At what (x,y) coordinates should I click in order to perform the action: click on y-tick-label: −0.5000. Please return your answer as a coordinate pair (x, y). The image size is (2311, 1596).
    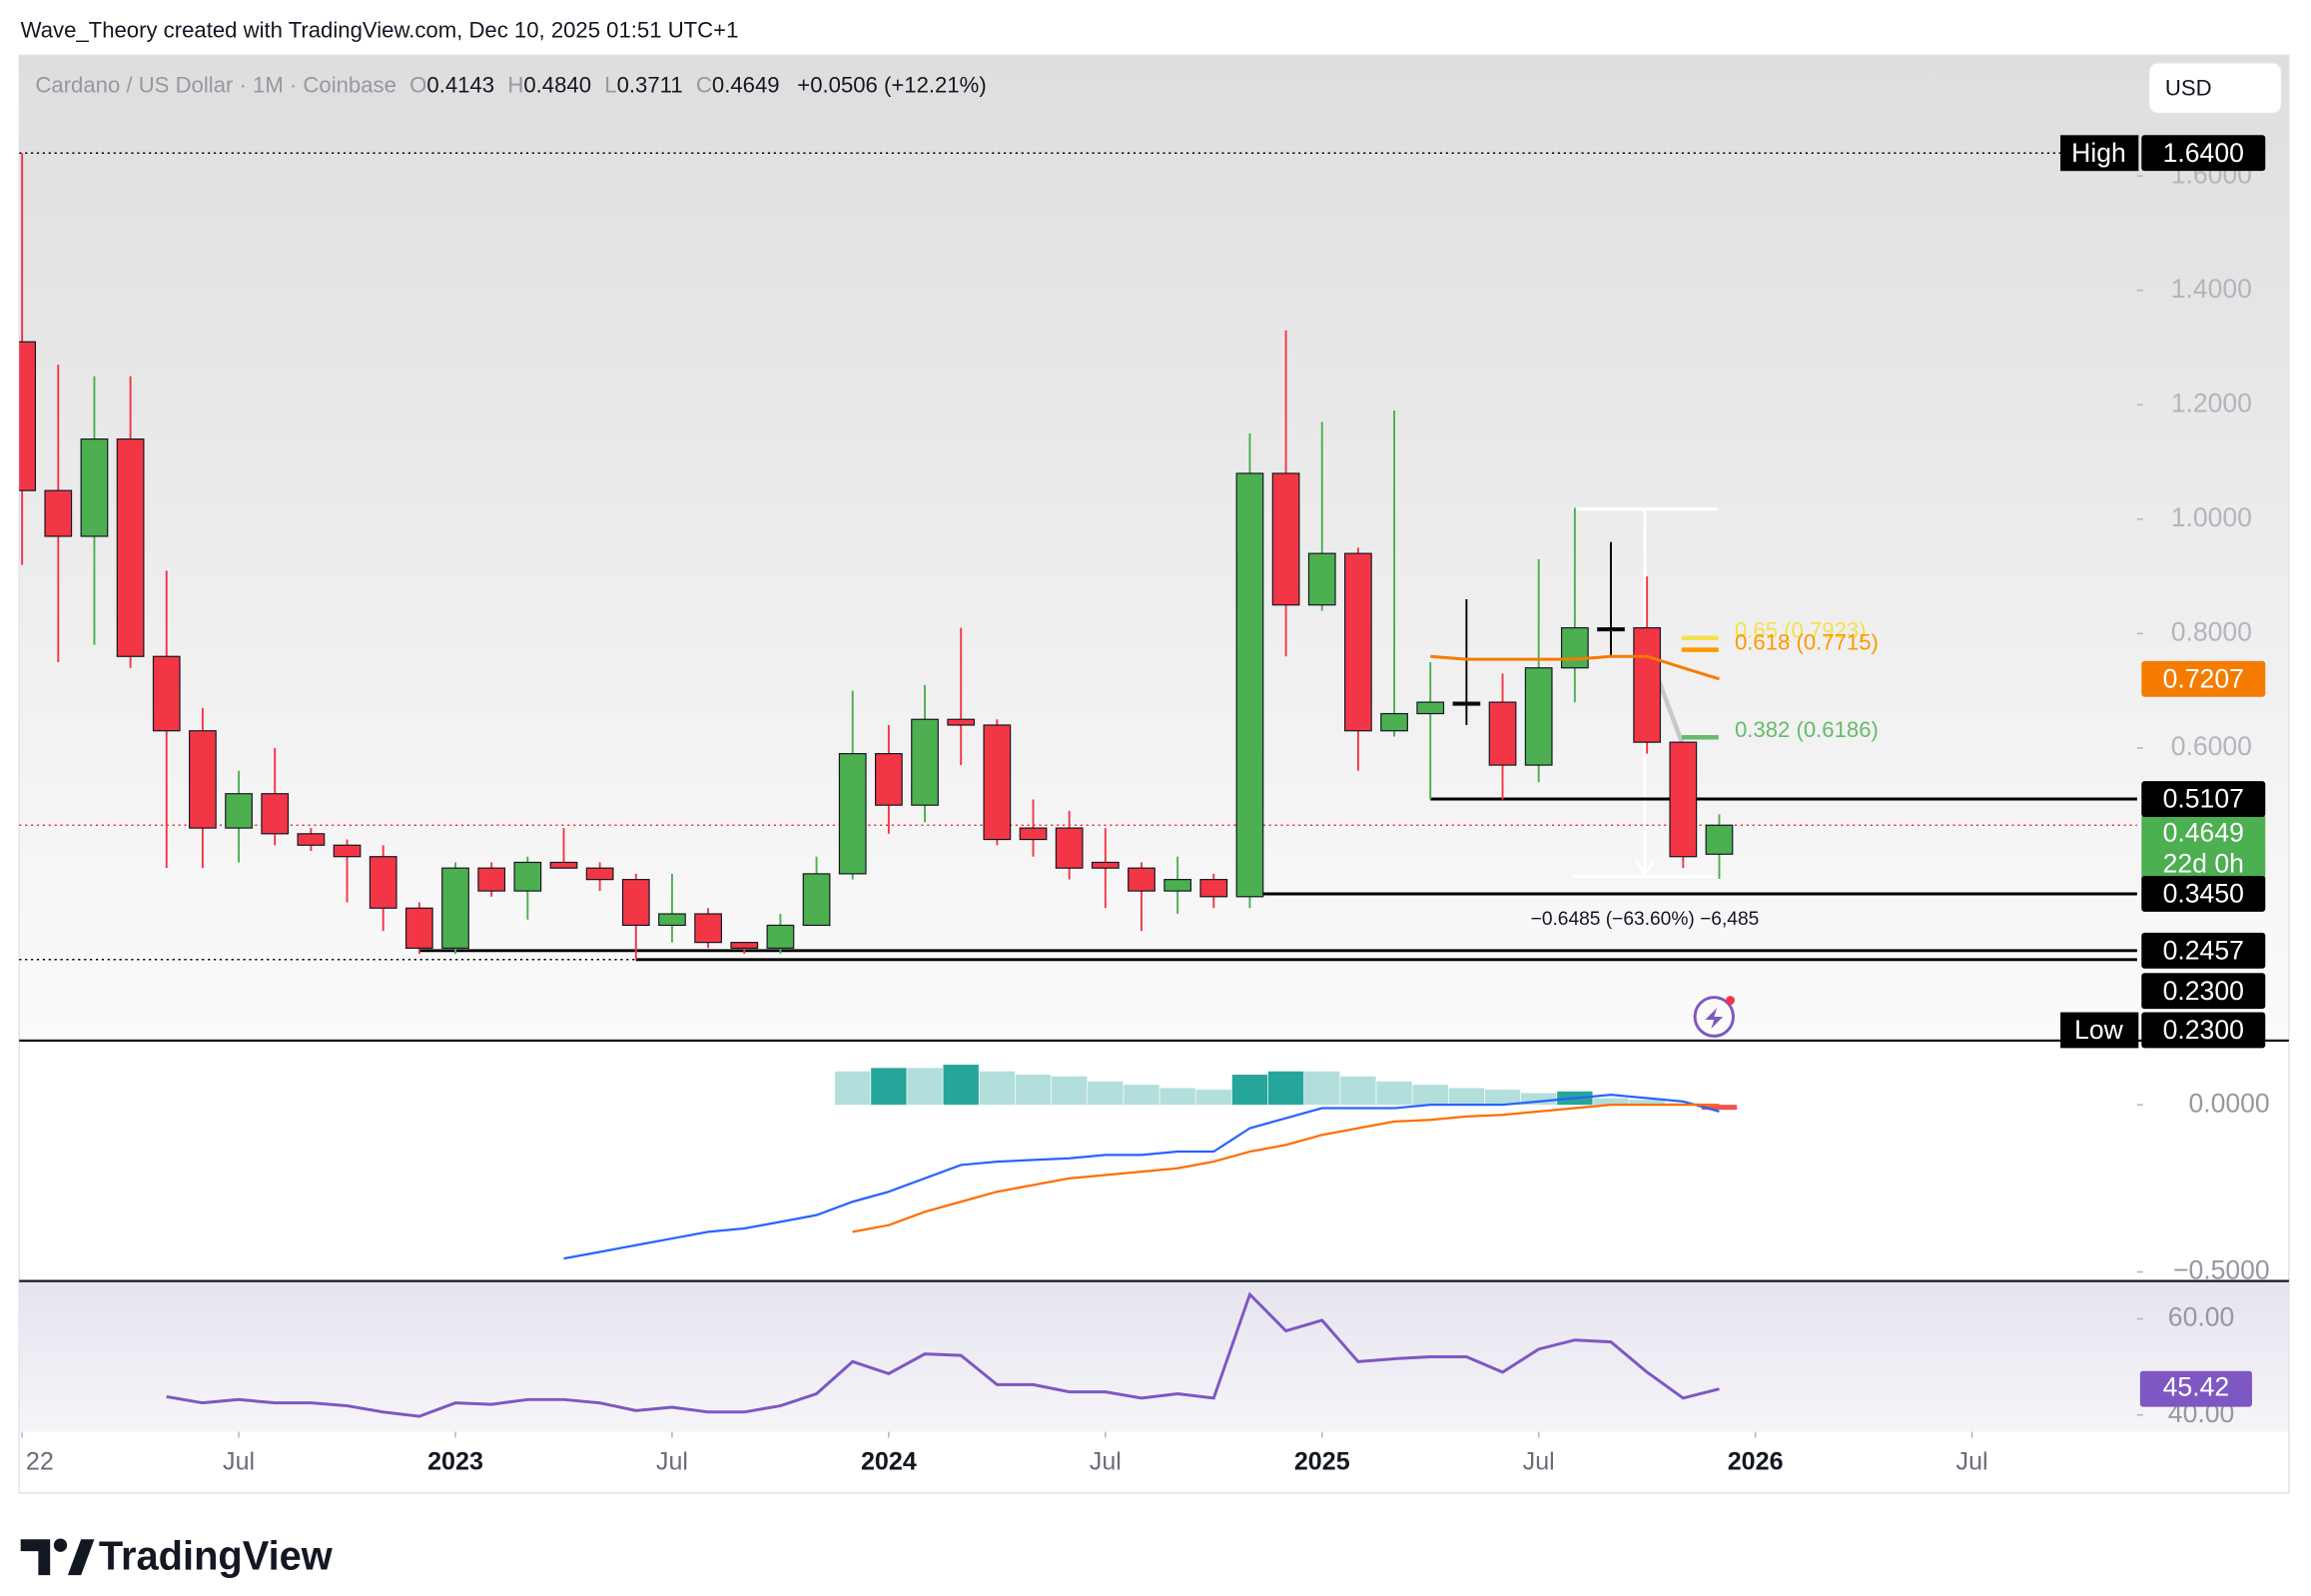
    Looking at the image, I should click on (2221, 1270).